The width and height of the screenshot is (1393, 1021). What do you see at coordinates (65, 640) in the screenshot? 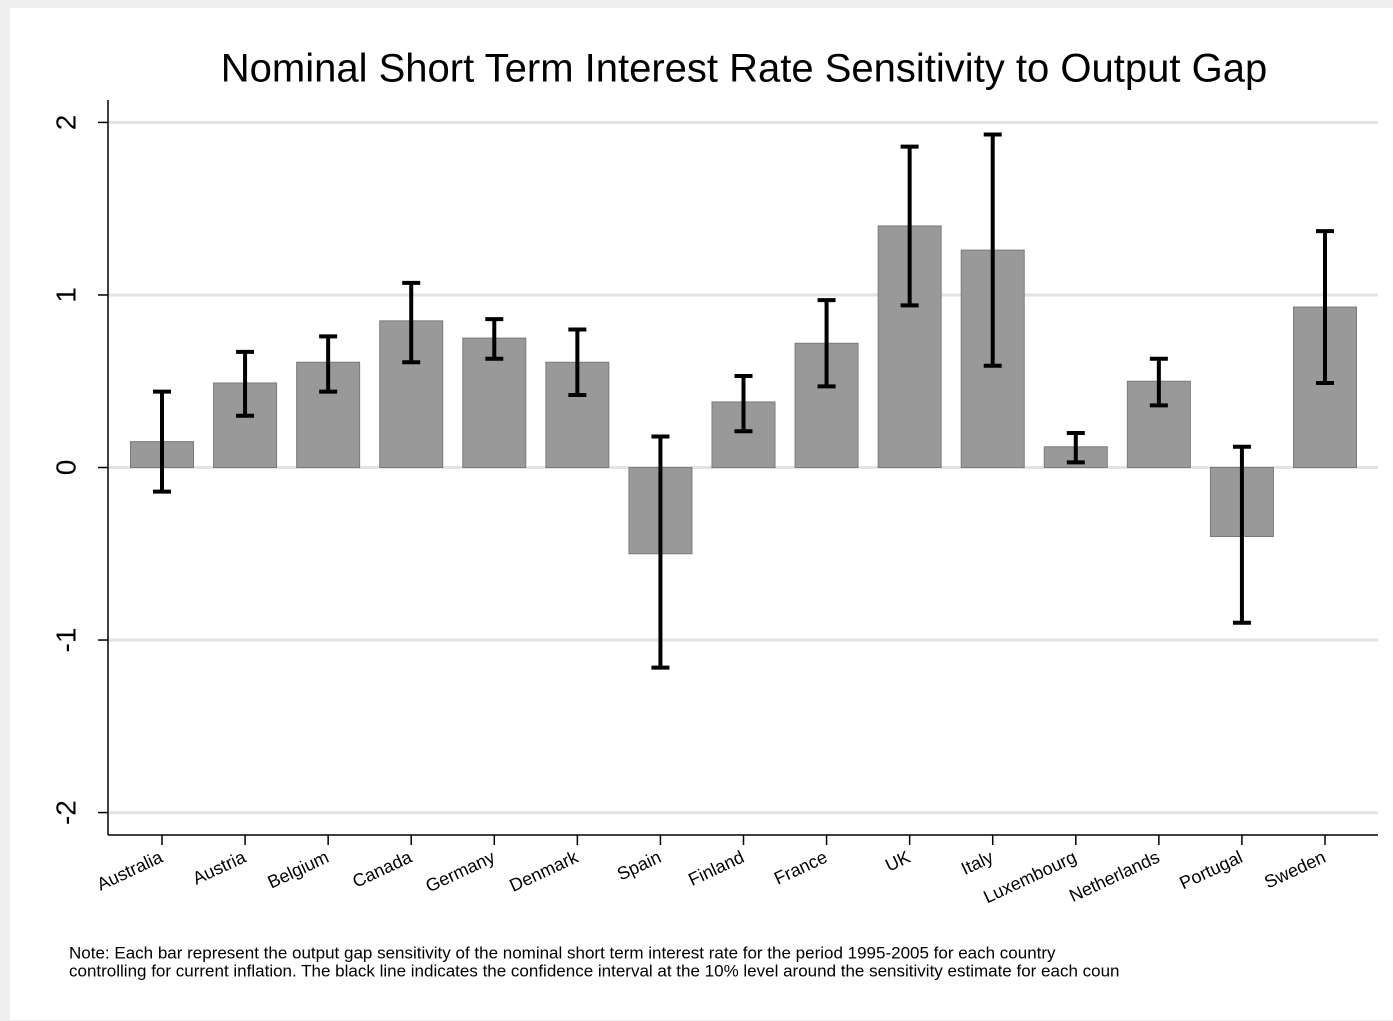
I see `y-tick-label: -1` at bounding box center [65, 640].